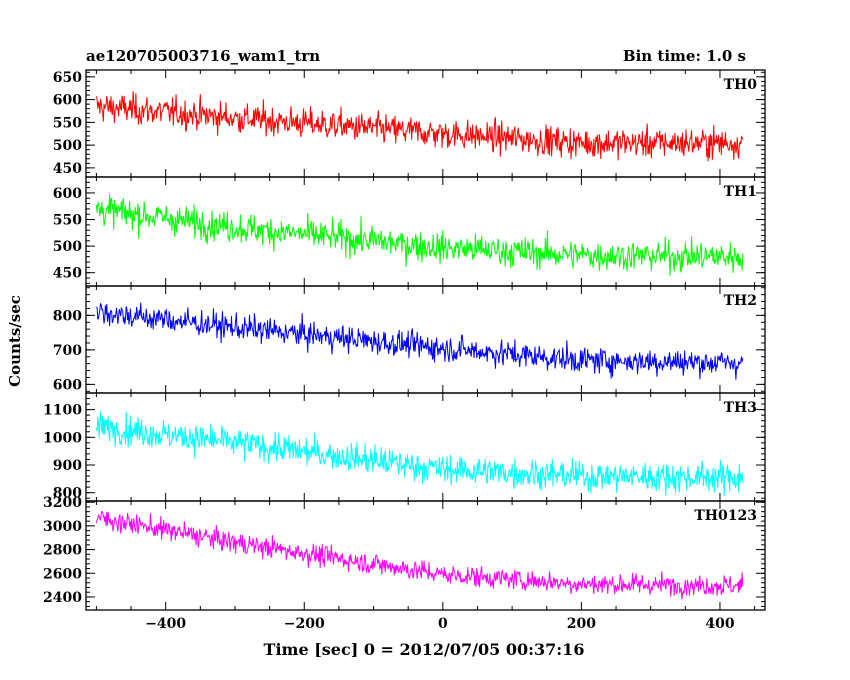 This screenshot has width=850, height=680. What do you see at coordinates (740, 408) in the screenshot?
I see `panel-label-th3: TH3` at bounding box center [740, 408].